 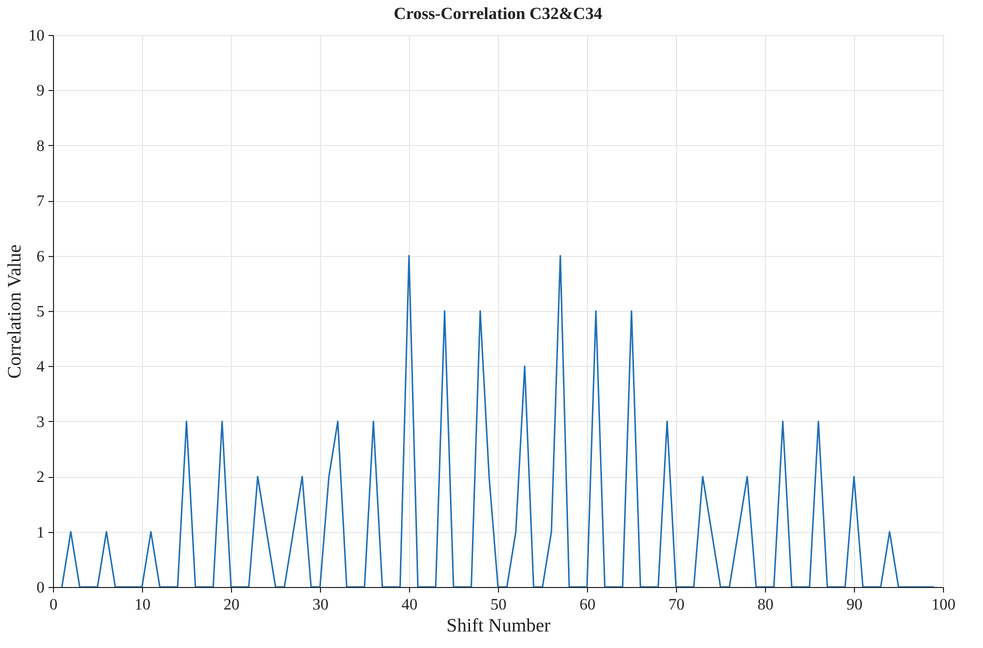 What do you see at coordinates (232, 605) in the screenshot?
I see `x-tick-label: 20` at bounding box center [232, 605].